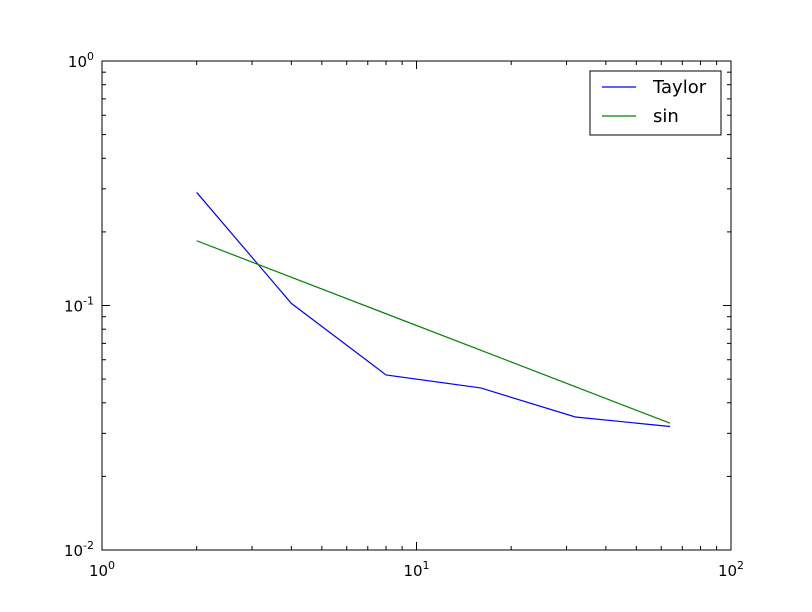  What do you see at coordinates (416, 569) in the screenshot?
I see `x-tick-label: 10¹` at bounding box center [416, 569].